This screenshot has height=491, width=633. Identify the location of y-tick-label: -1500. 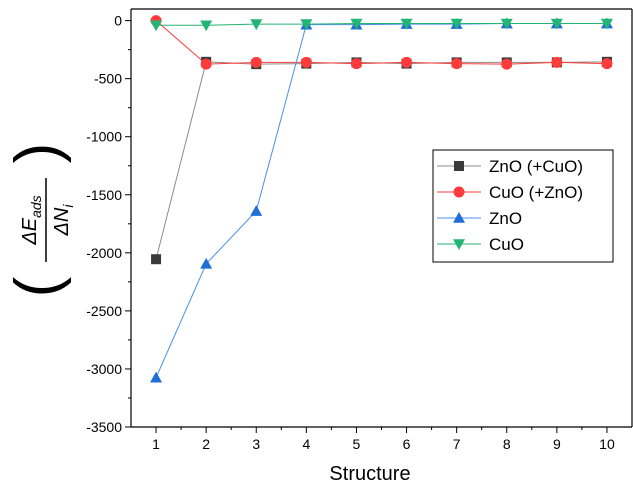
(104, 195).